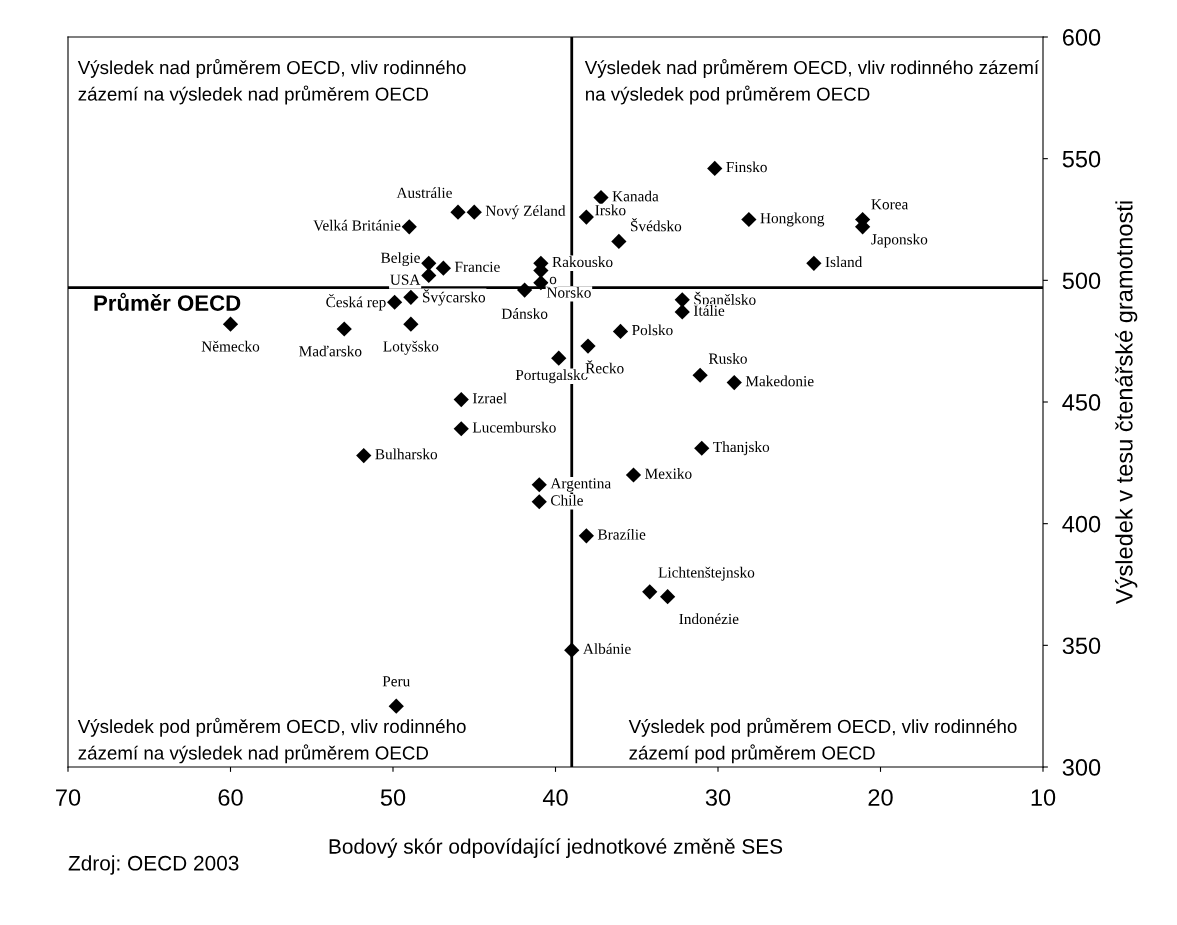 The height and width of the screenshot is (925, 1177). What do you see at coordinates (880, 797) in the screenshot?
I see `x-tick-label: 20` at bounding box center [880, 797].